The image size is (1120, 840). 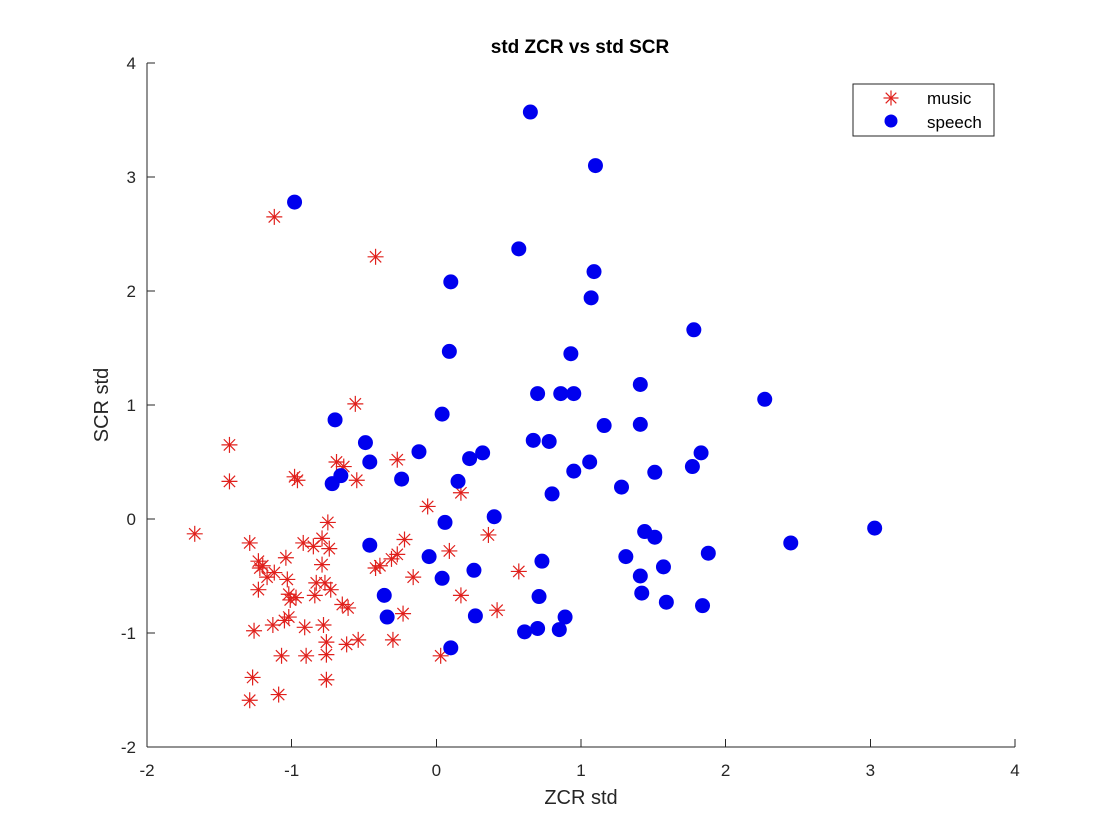 I want to click on y-tick-label: -2, so click(x=128, y=747).